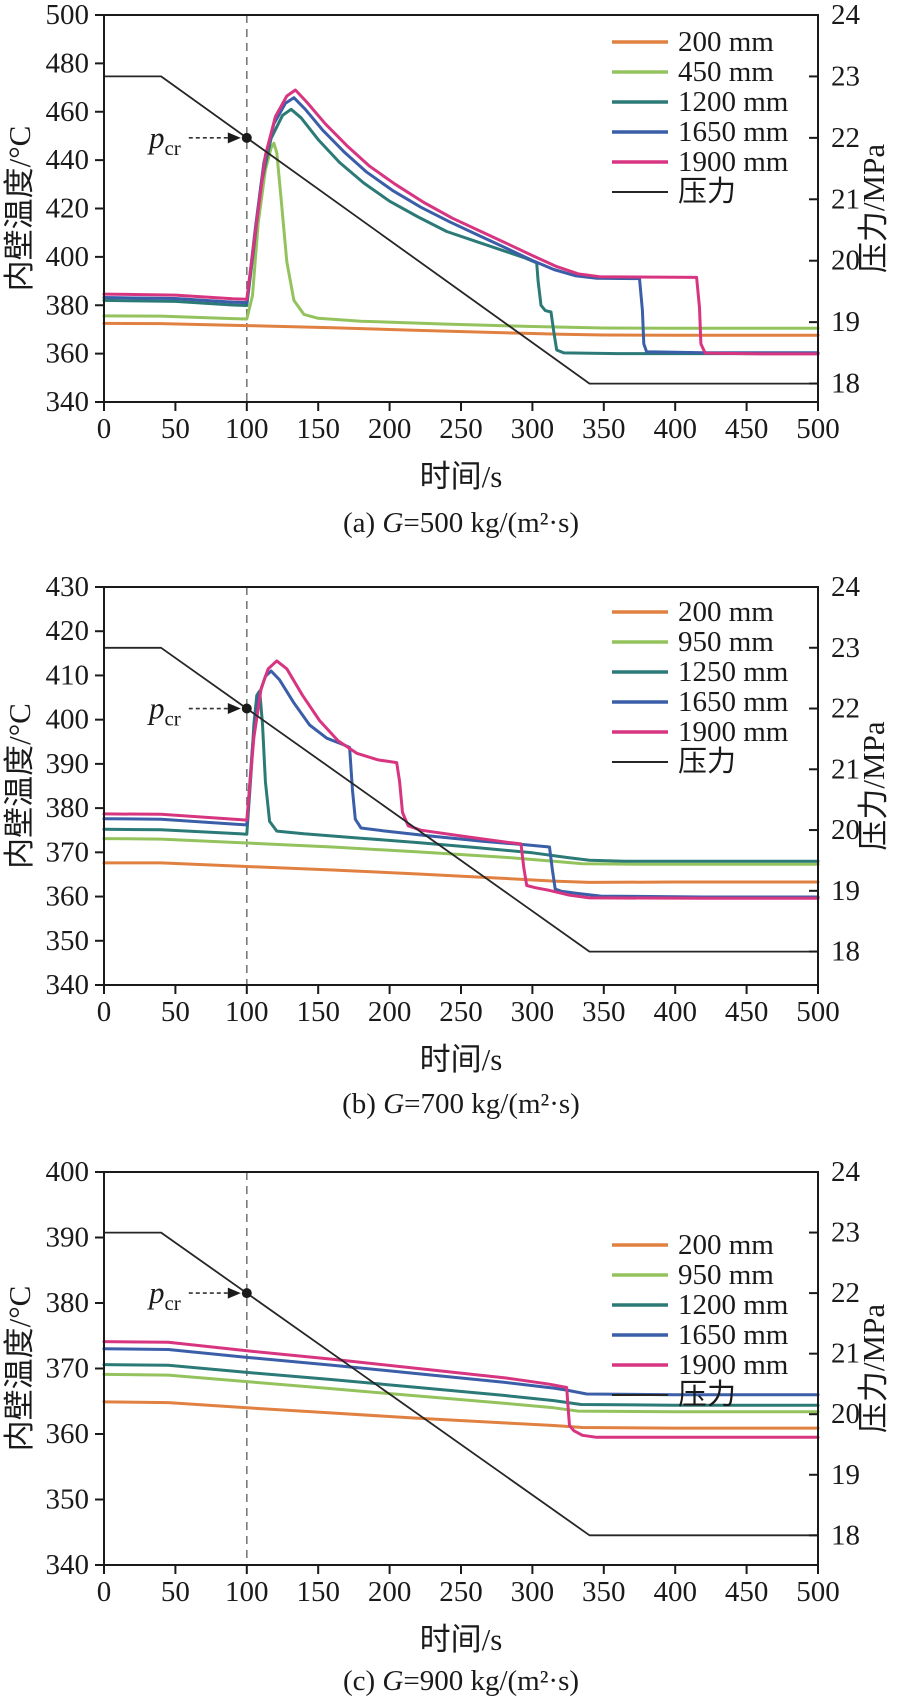 The image size is (910, 1705). I want to click on x-tick-label: 150, so click(318, 1592).